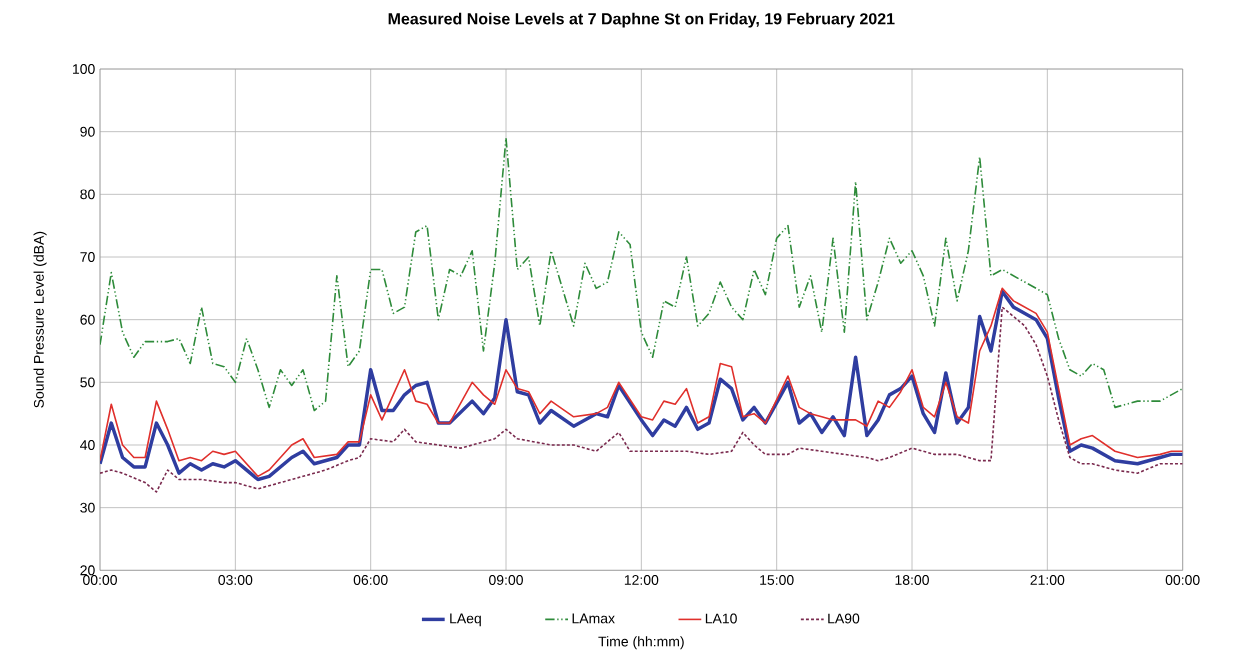 The width and height of the screenshot is (1257, 653). Describe the element at coordinates (593, 618) in the screenshot. I see `legend-label: LAmax` at that location.